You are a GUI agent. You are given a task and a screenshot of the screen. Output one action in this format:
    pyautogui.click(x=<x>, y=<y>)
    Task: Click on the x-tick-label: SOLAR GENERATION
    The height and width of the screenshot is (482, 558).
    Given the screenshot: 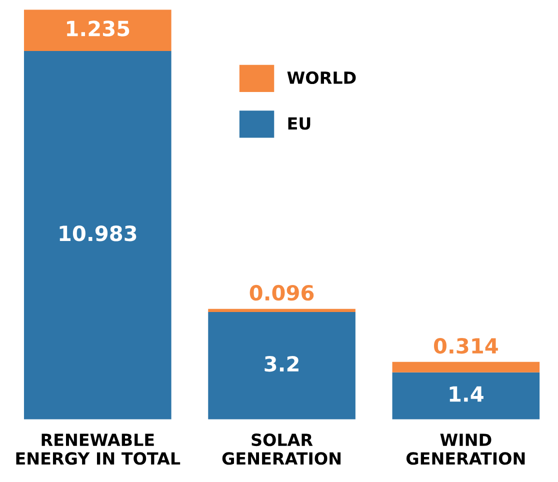 What is the action you would take?
    pyautogui.click(x=281, y=449)
    